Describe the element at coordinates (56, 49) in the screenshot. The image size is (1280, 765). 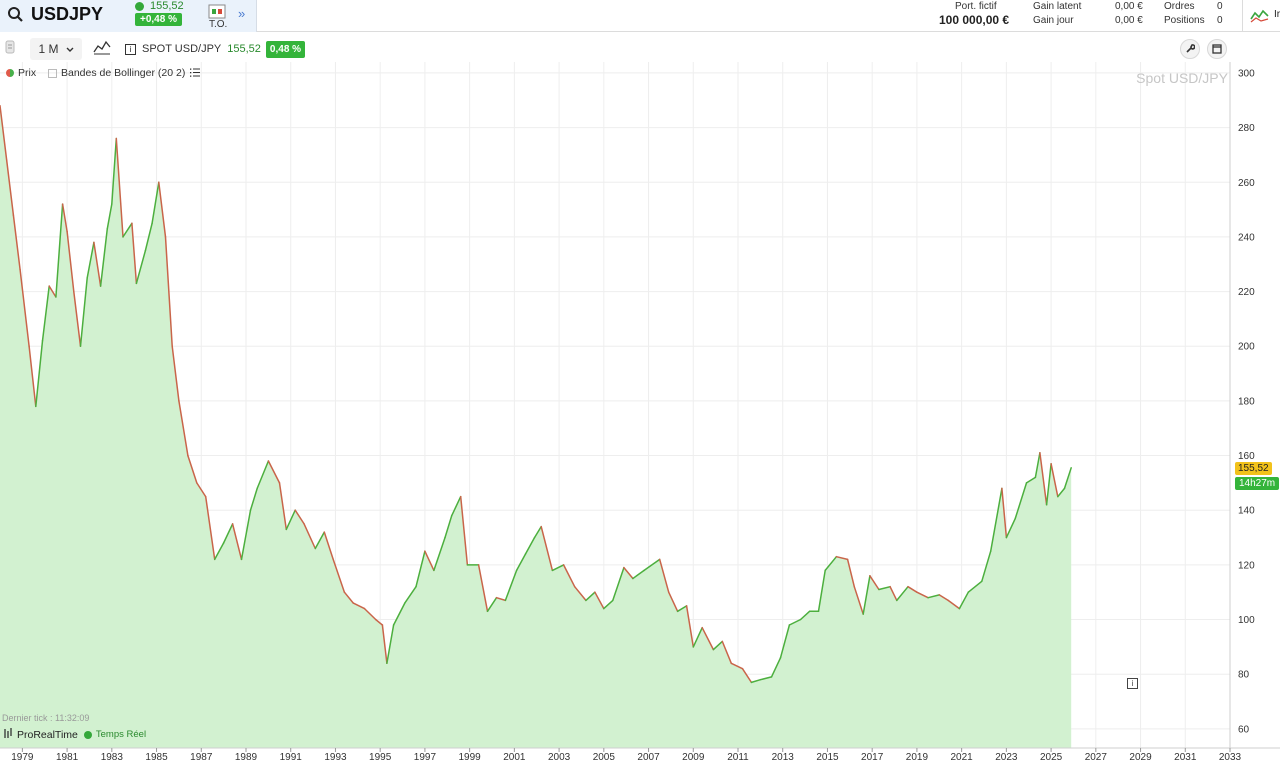
I see `period-selector: 1 M` at that location.